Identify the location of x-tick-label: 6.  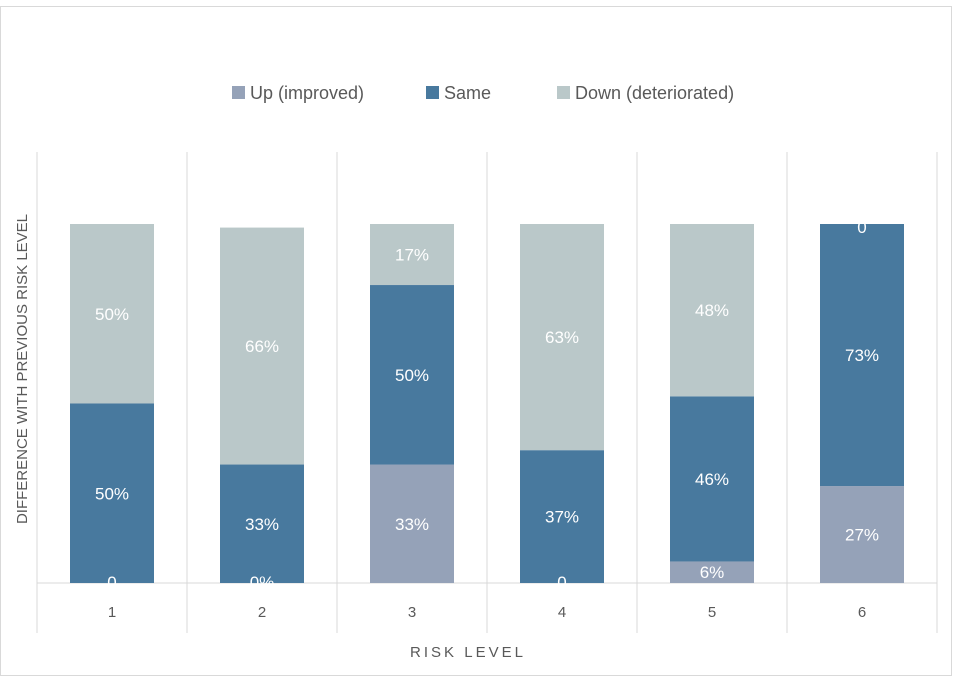
(862, 612).